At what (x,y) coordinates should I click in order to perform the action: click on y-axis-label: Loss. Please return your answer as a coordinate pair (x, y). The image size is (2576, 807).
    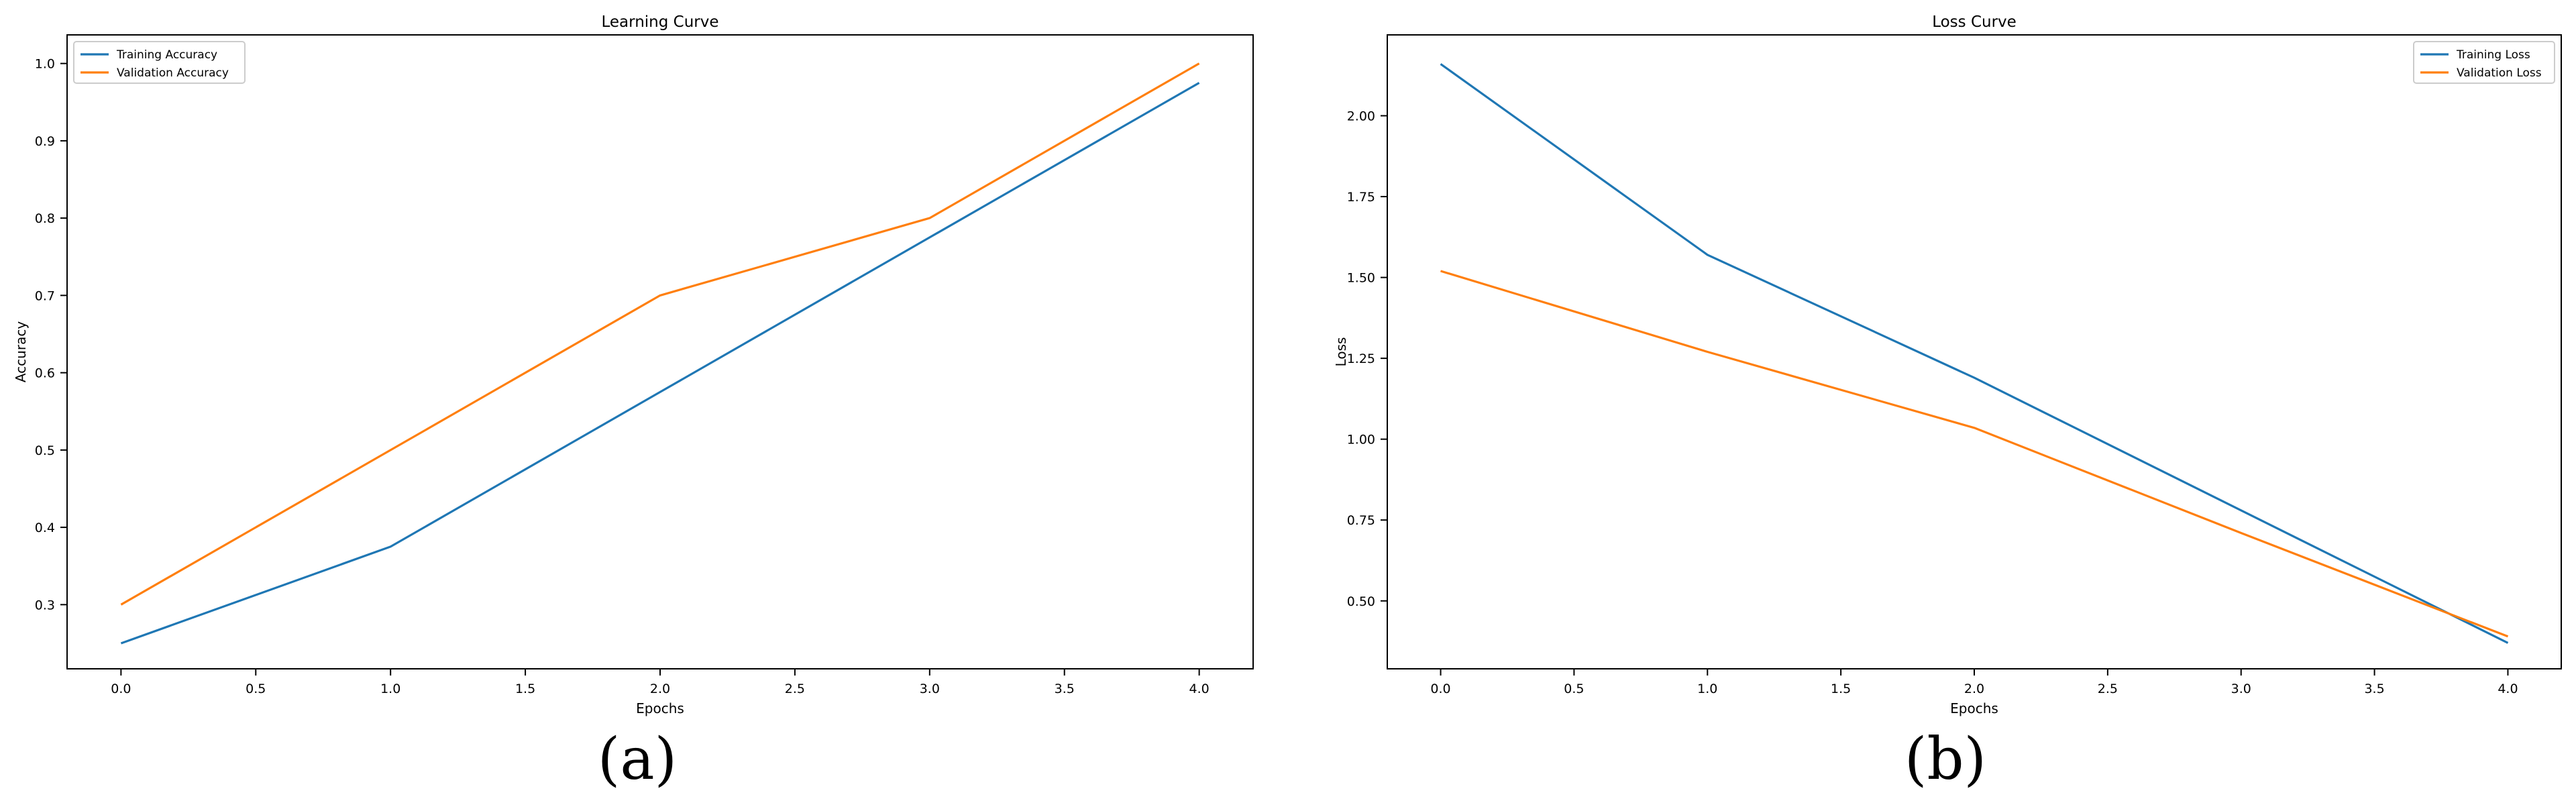
    Looking at the image, I should click on (1341, 352).